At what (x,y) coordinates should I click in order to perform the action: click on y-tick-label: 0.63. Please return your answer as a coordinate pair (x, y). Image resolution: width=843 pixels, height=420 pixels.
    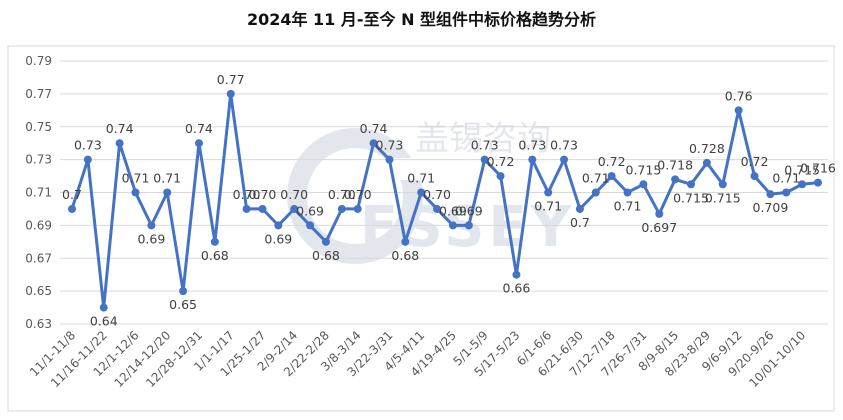
    Looking at the image, I should click on (38, 324).